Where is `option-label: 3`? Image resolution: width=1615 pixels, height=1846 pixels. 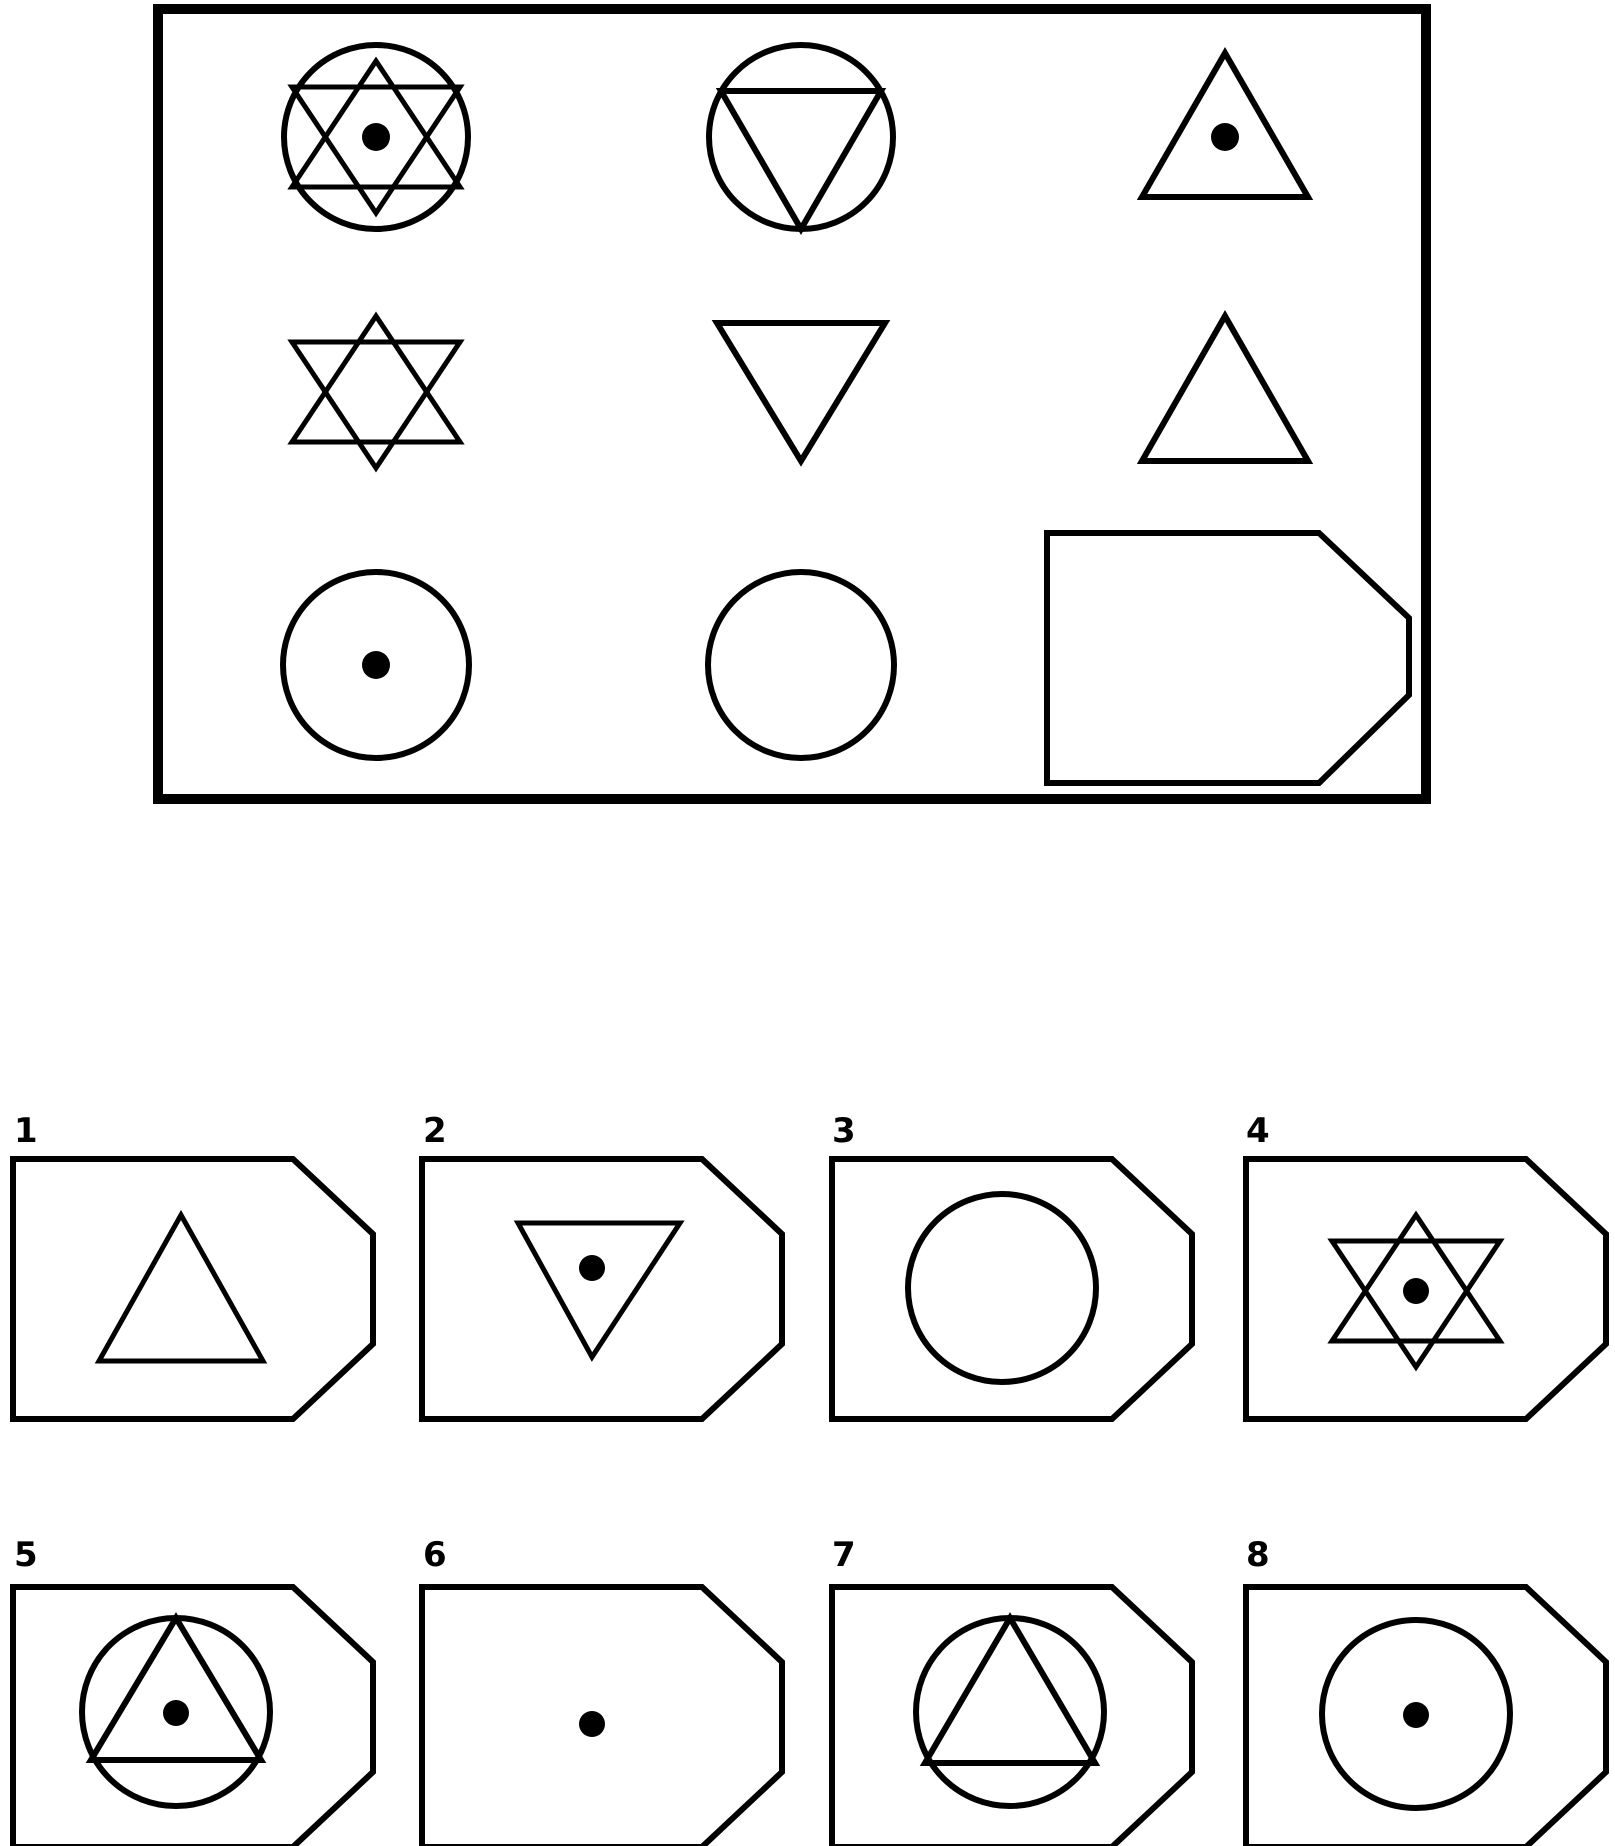
option-label: 3 is located at coordinates (844, 1131).